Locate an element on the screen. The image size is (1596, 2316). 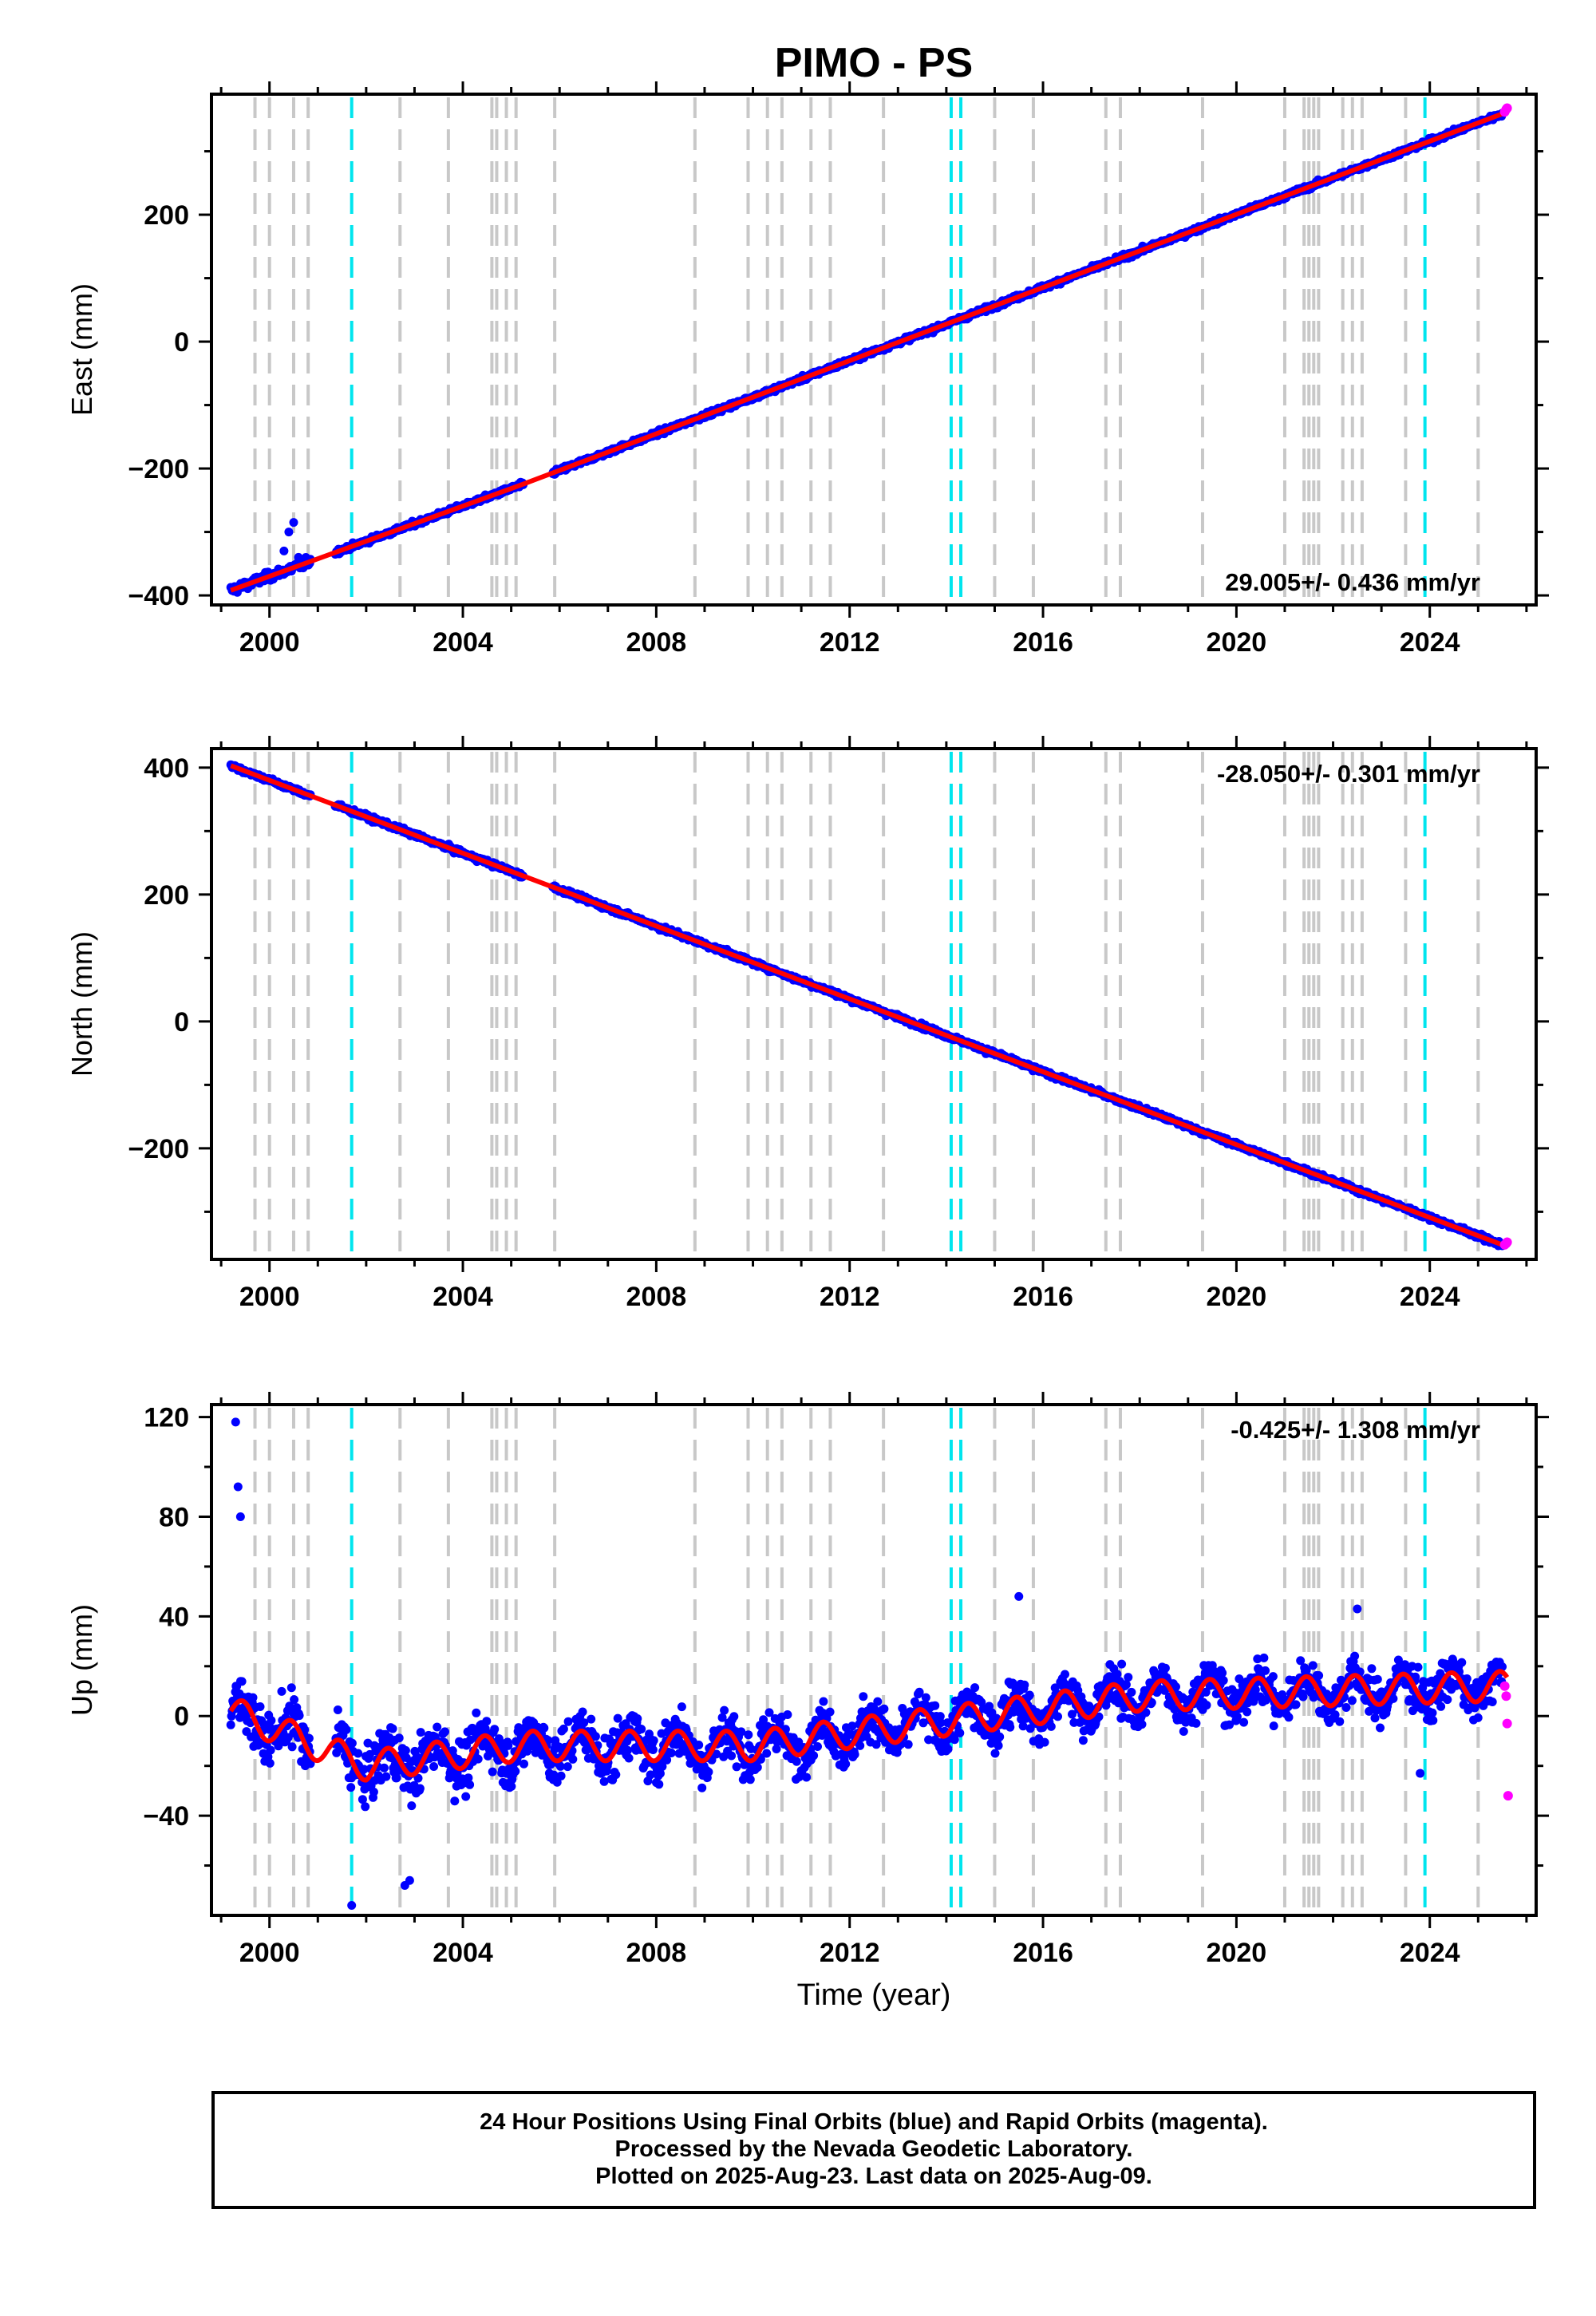
rate-label: -28.050+/- 0.301 mm/yr is located at coordinates (1348, 774).